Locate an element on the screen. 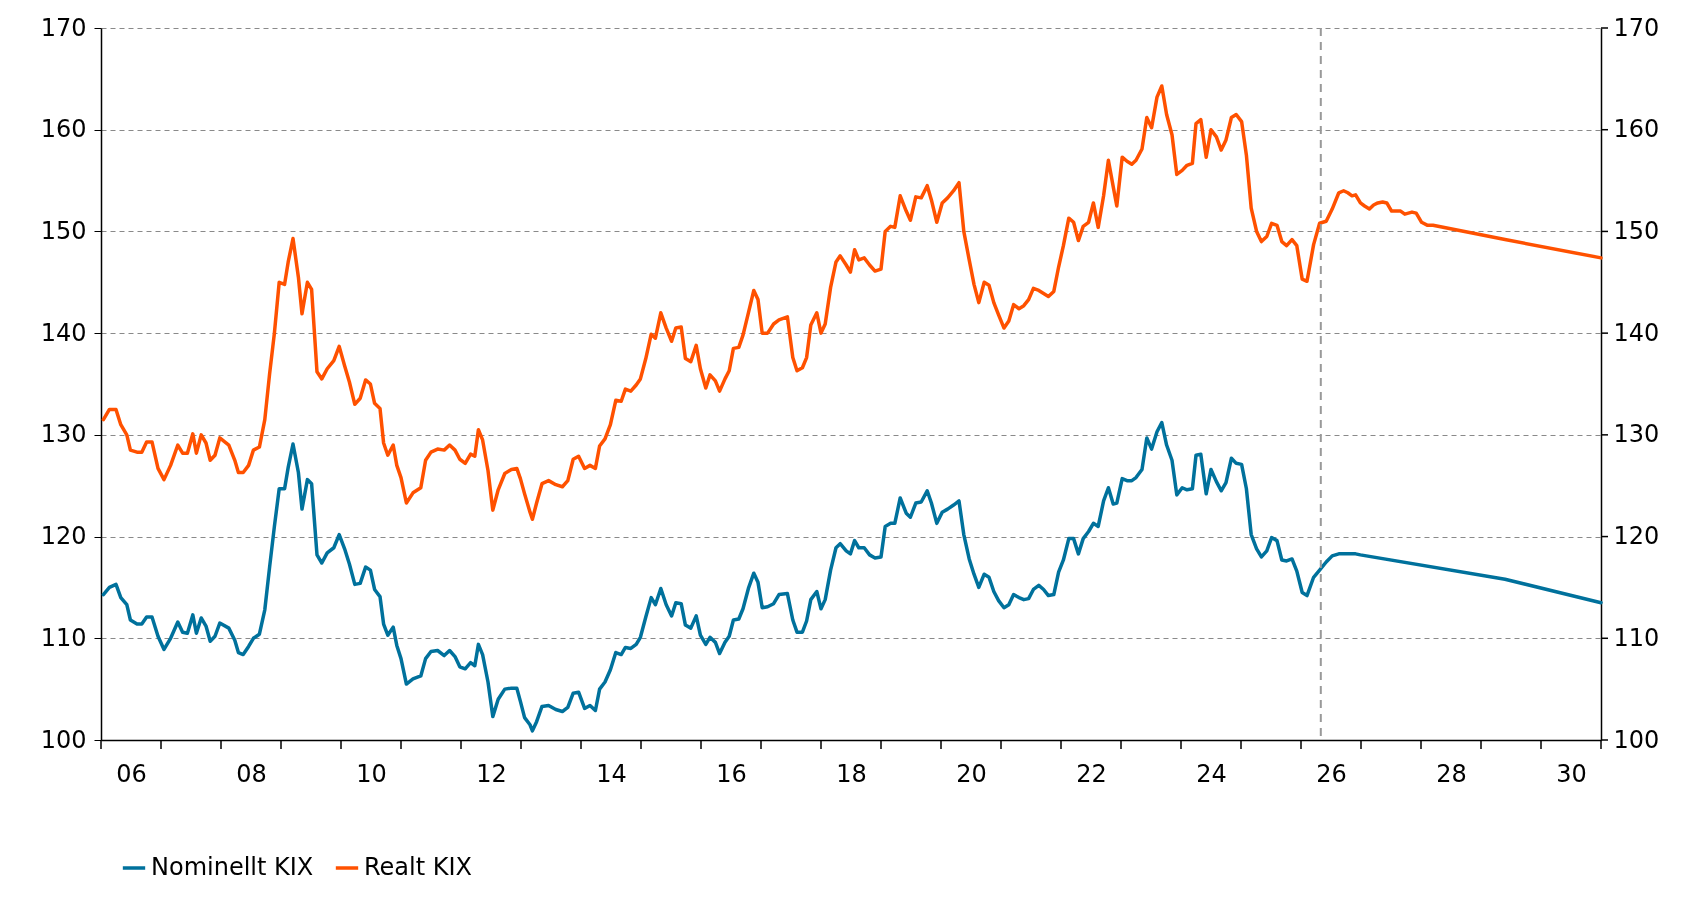 The image size is (1703, 903). x-tick-label: 10 is located at coordinates (371, 773).